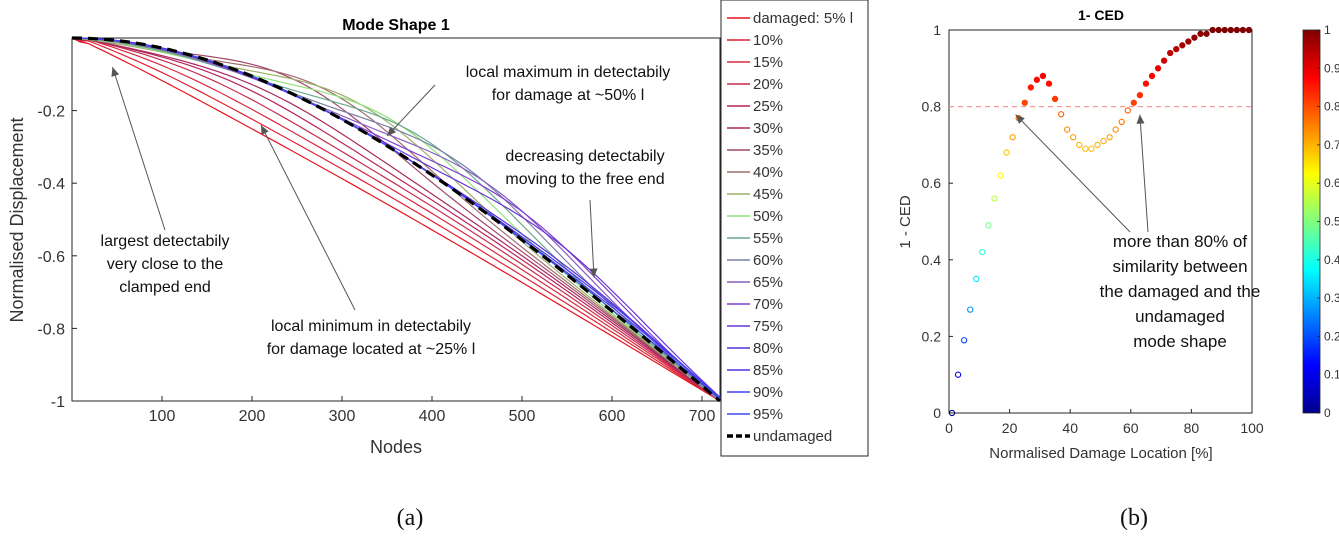  Describe the element at coordinates (768, 304) in the screenshot. I see `legend-label-14: 70%` at that location.